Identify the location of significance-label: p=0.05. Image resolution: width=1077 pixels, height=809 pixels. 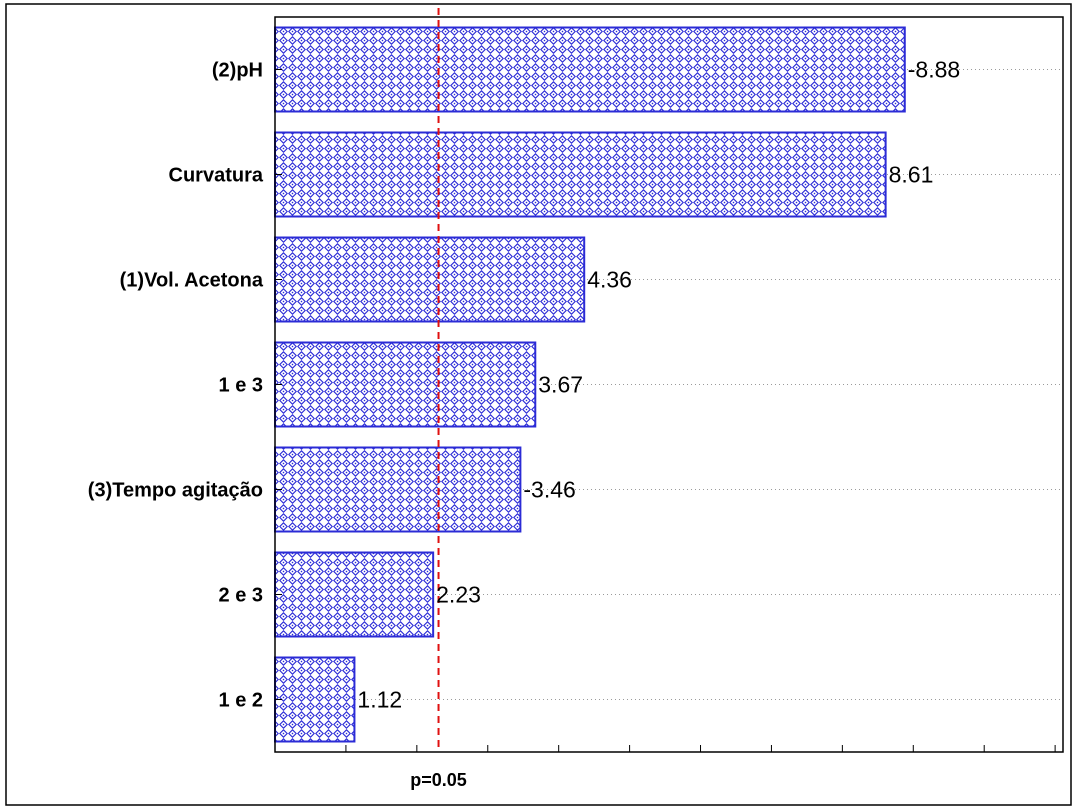
(438, 780).